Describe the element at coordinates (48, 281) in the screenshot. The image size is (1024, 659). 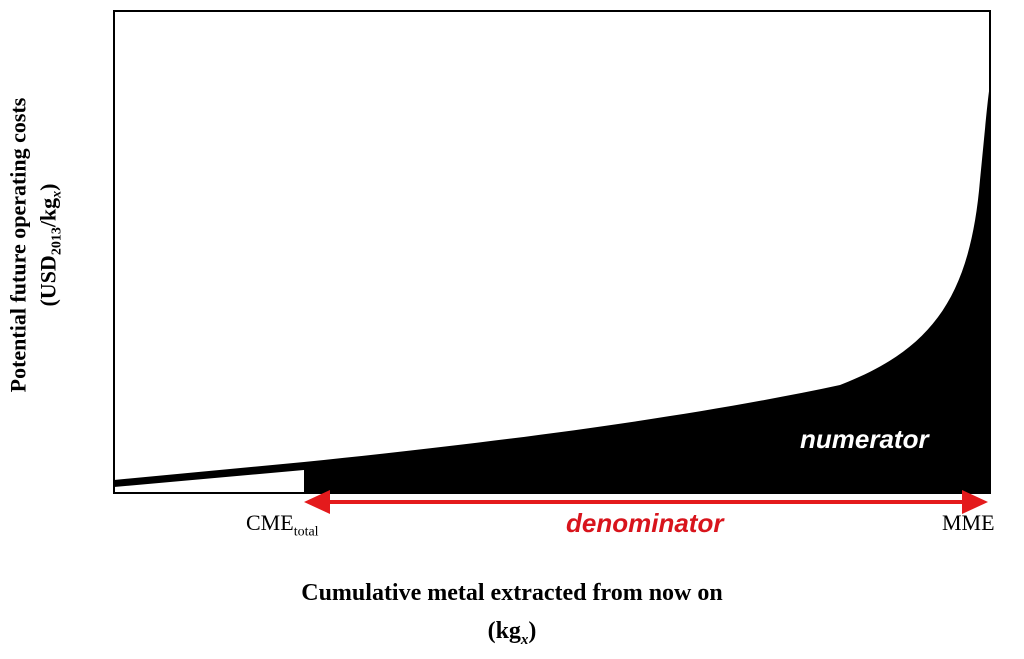
I see `y-axis-unit-prefix: (USD` at that location.